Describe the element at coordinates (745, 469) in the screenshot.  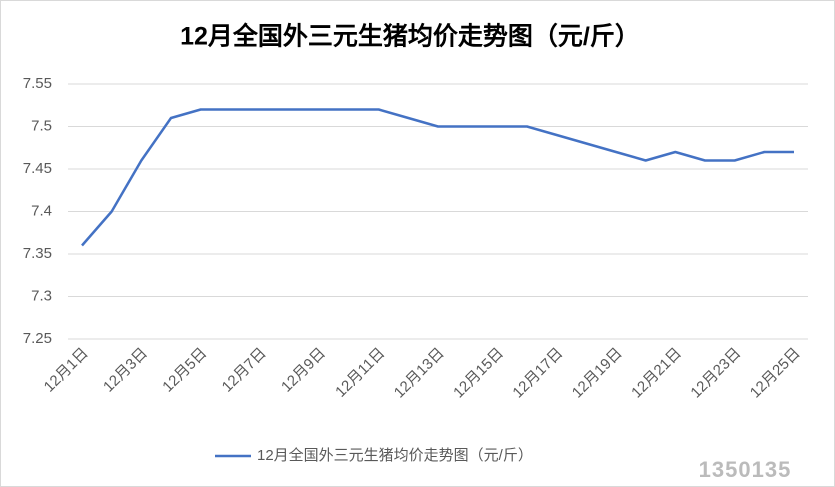
I see `watermark: 1350135` at that location.